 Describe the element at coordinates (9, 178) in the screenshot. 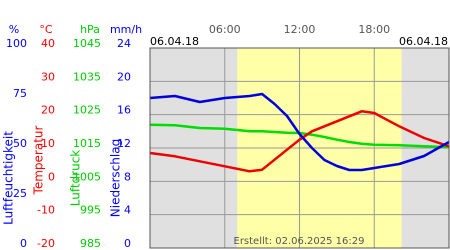

I see `axis-title: Luftfeuchtigkeit` at that location.